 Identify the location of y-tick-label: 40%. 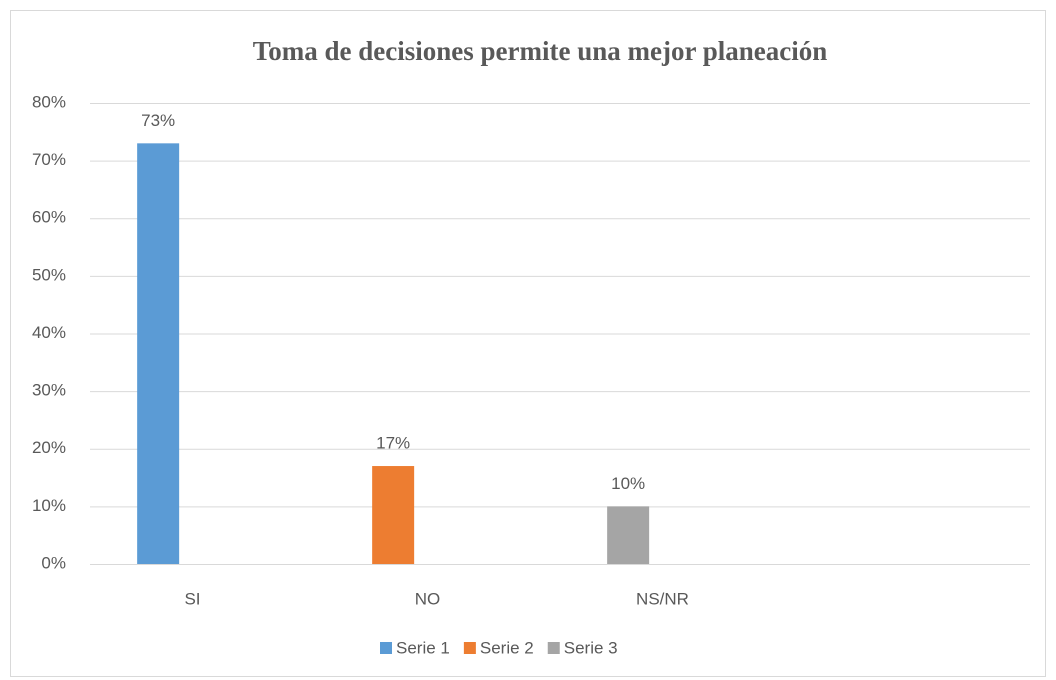
(49, 332).